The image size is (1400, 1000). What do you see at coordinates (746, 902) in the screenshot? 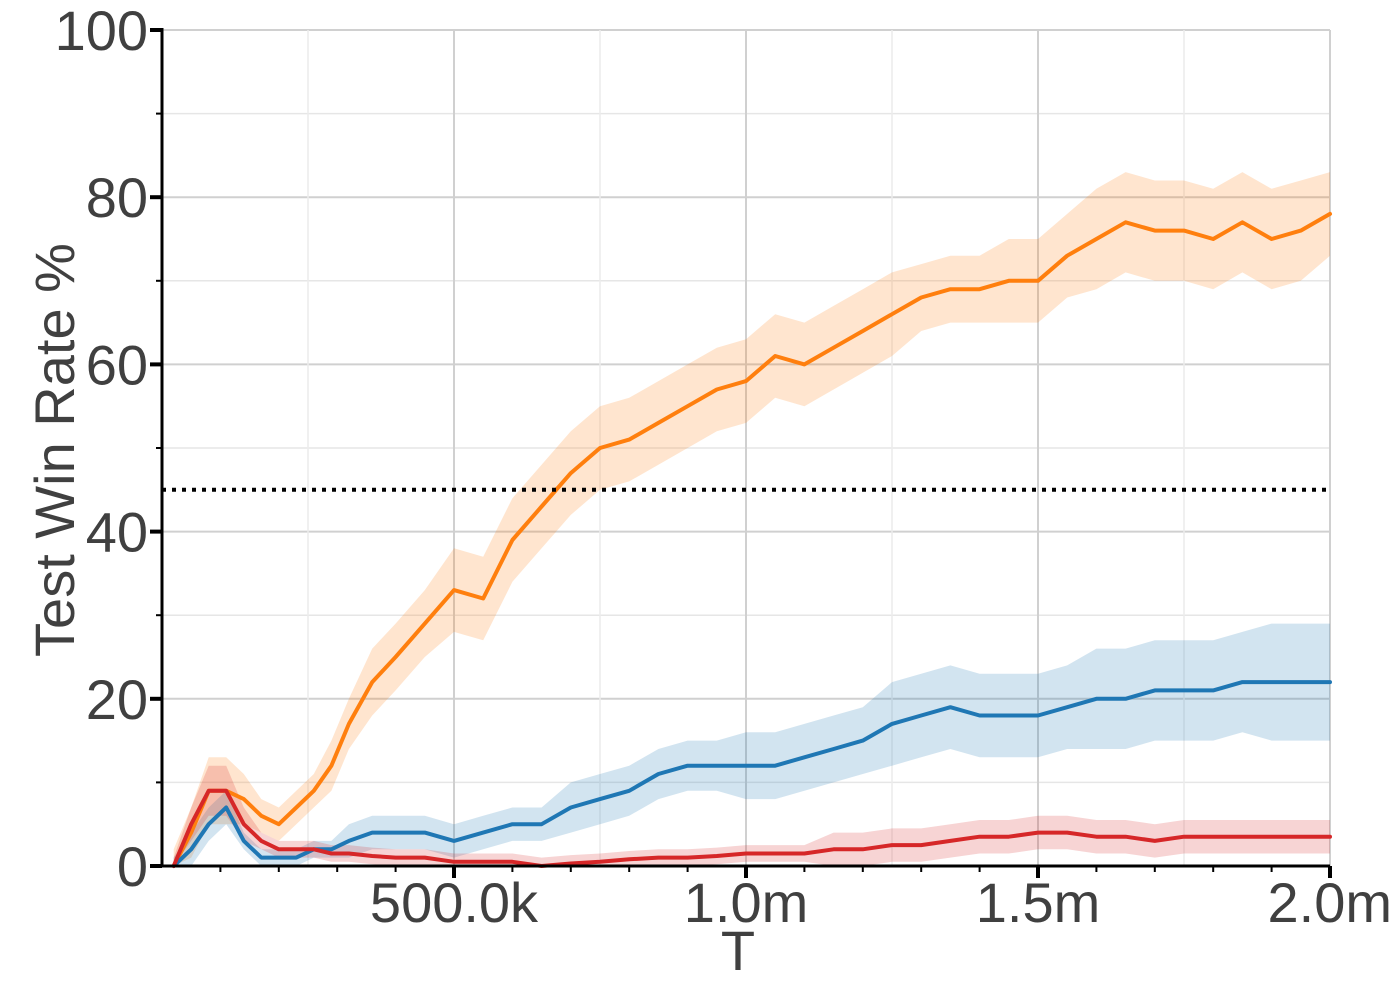
I see `x-tick-label: 1.0m` at bounding box center [746, 902].